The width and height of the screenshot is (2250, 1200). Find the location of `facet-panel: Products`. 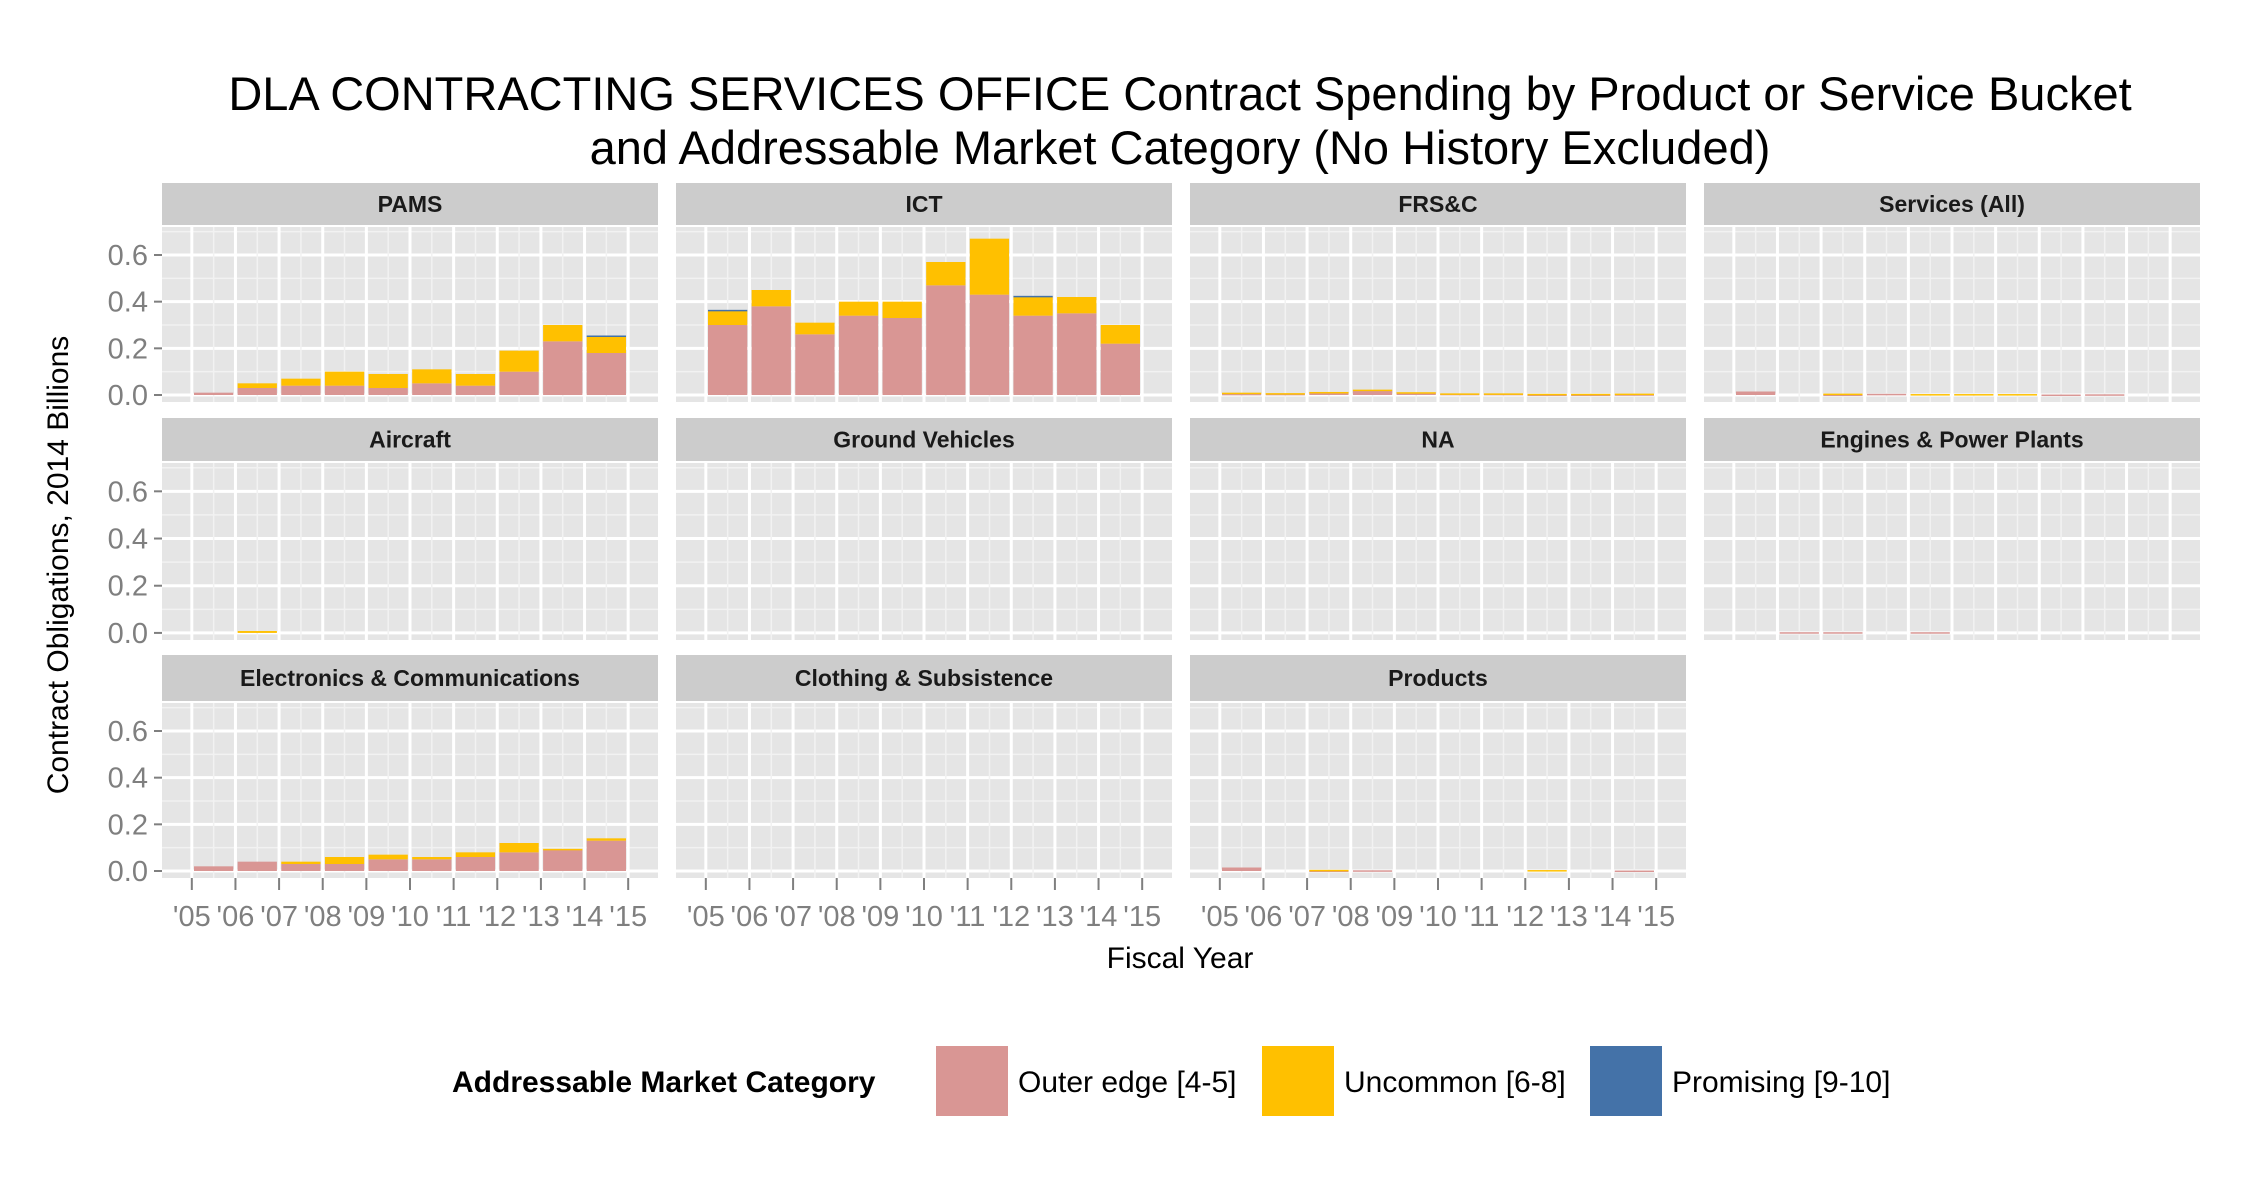

facet-panel: Products is located at coordinates (1438, 766).